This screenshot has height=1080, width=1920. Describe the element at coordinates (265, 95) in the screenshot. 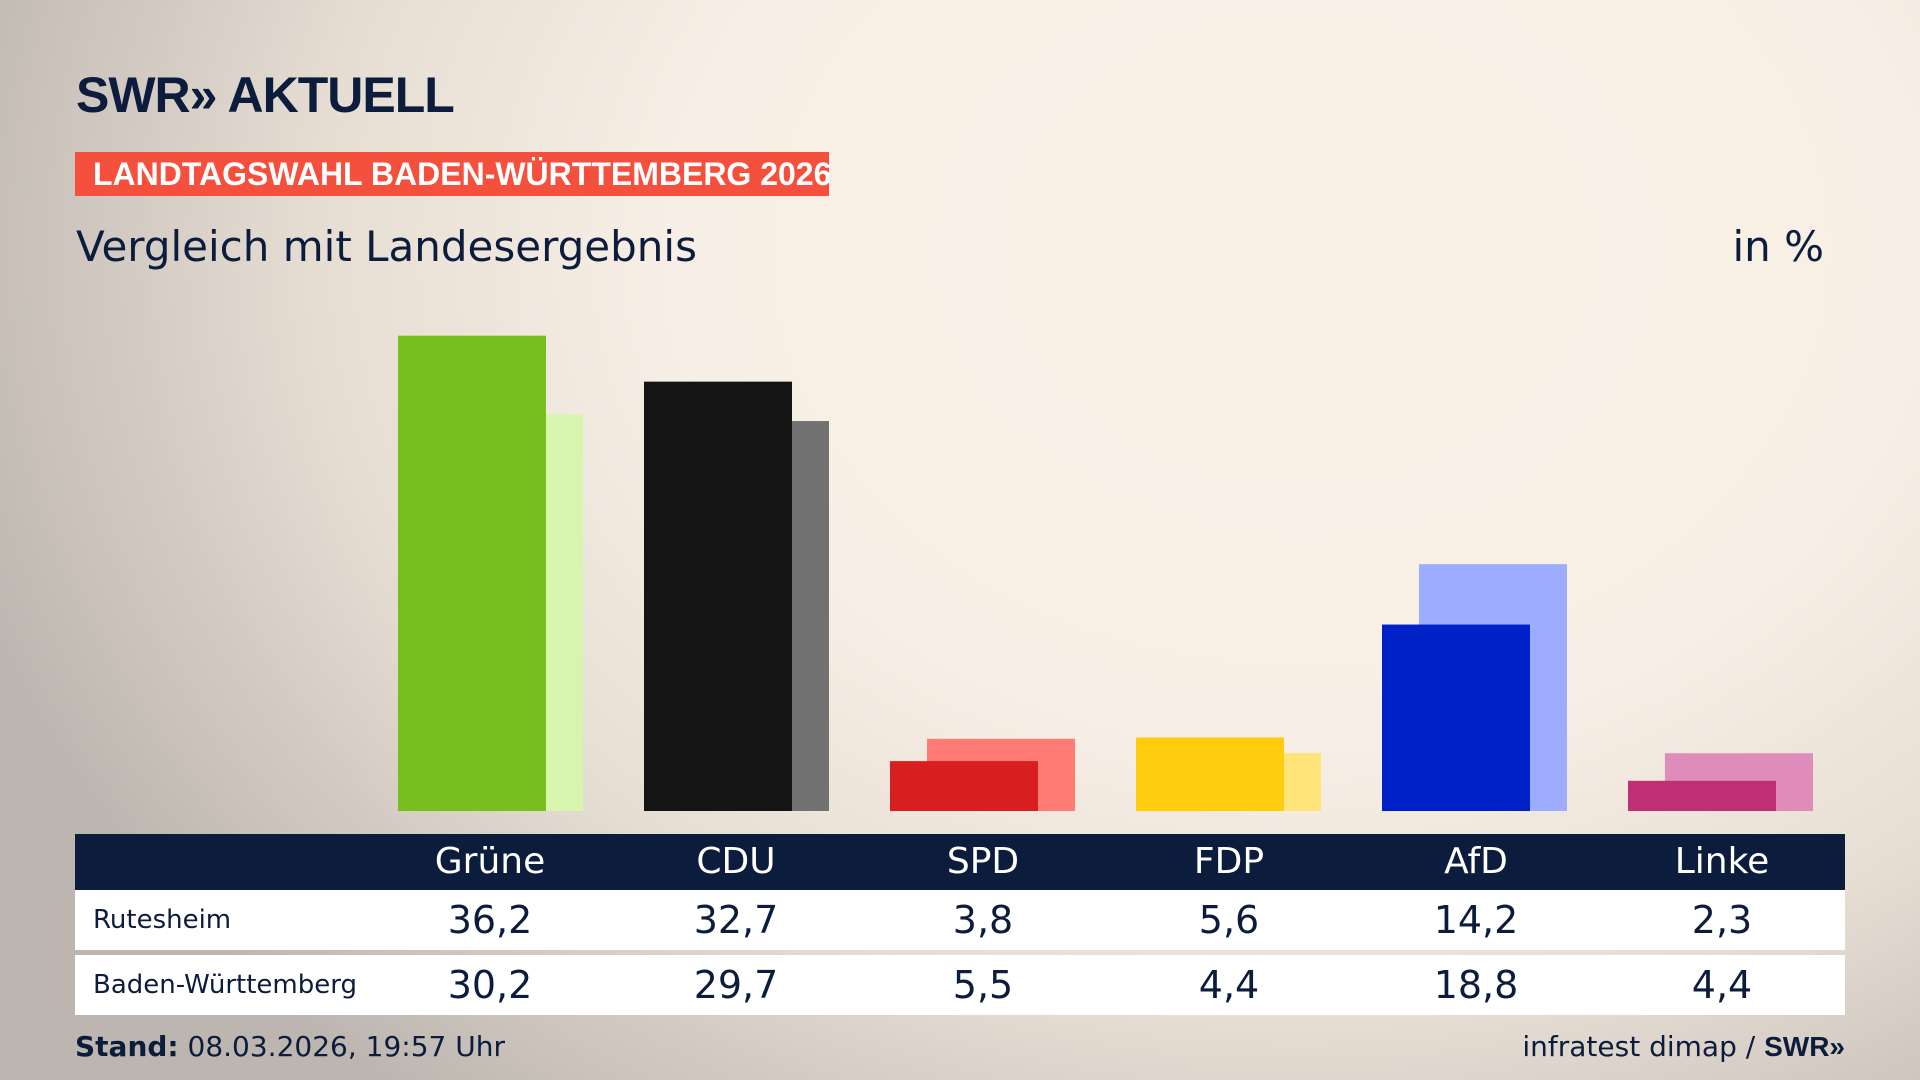

I see `swr-aktuell-logo: SWR» AKTUELL` at that location.